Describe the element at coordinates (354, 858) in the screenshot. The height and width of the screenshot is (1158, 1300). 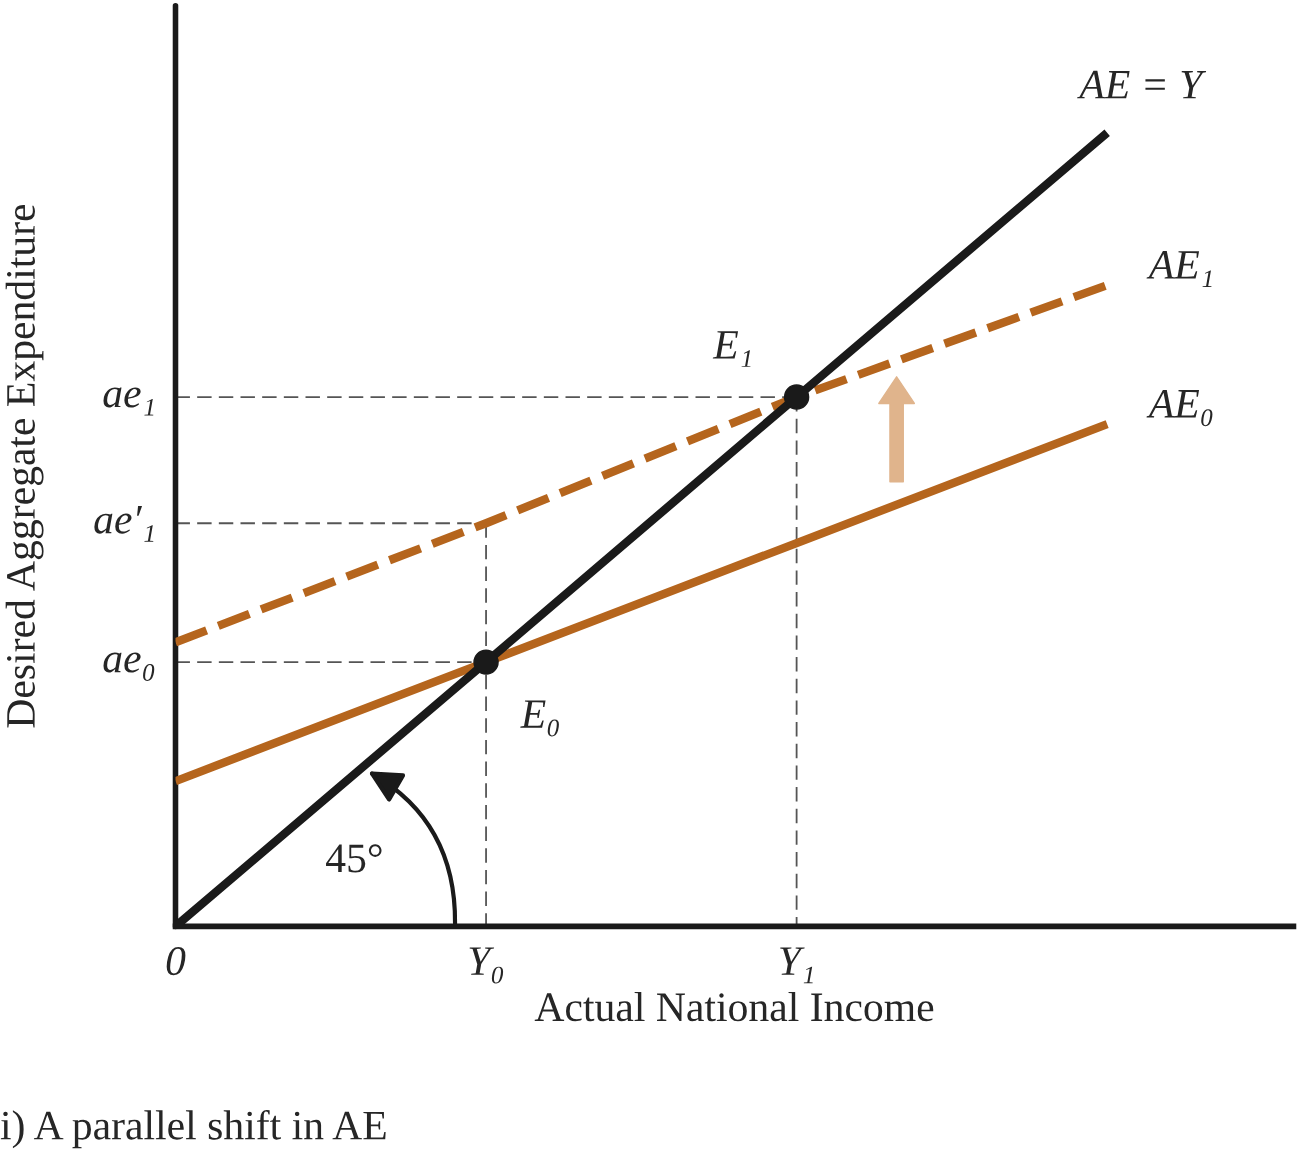
I see `annotation: 45°` at that location.